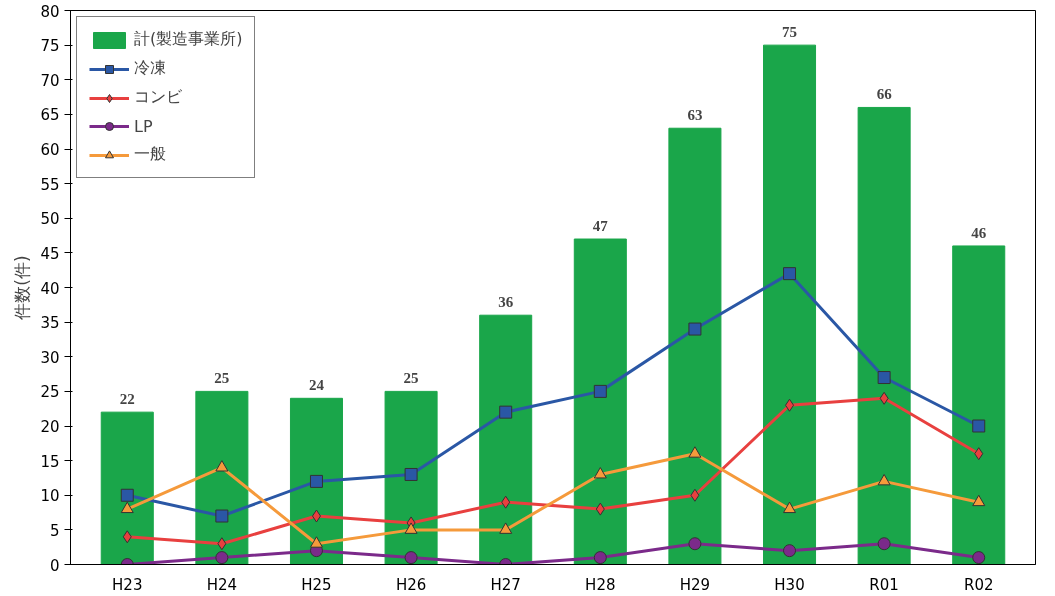 The height and width of the screenshot is (596, 1055). Describe the element at coordinates (54, 530) in the screenshot. I see `y-tick-label: 5` at that location.